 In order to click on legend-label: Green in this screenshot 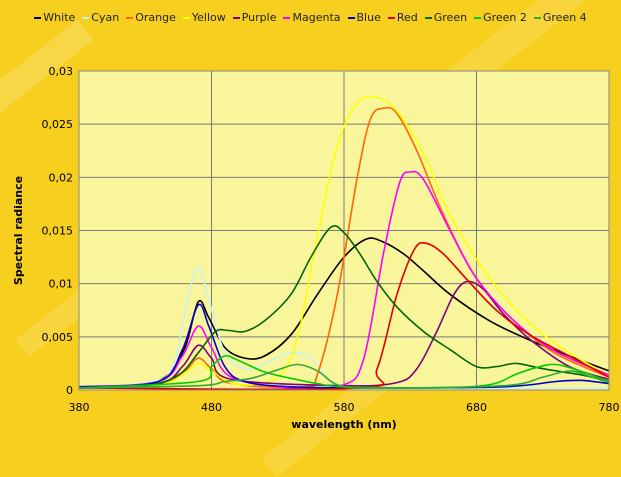, I will do `click(450, 17)`.